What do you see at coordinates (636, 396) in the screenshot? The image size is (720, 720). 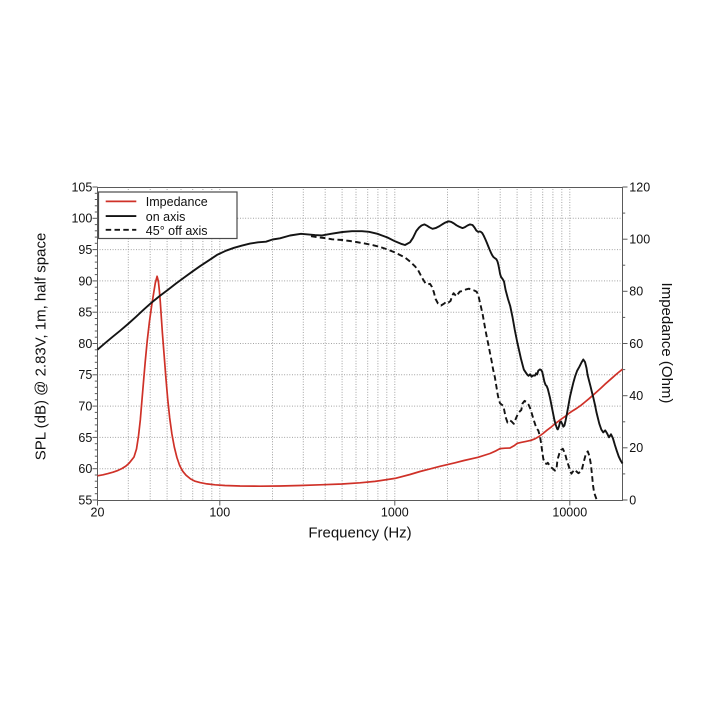 I see `svg-text: 40` at bounding box center [636, 396].